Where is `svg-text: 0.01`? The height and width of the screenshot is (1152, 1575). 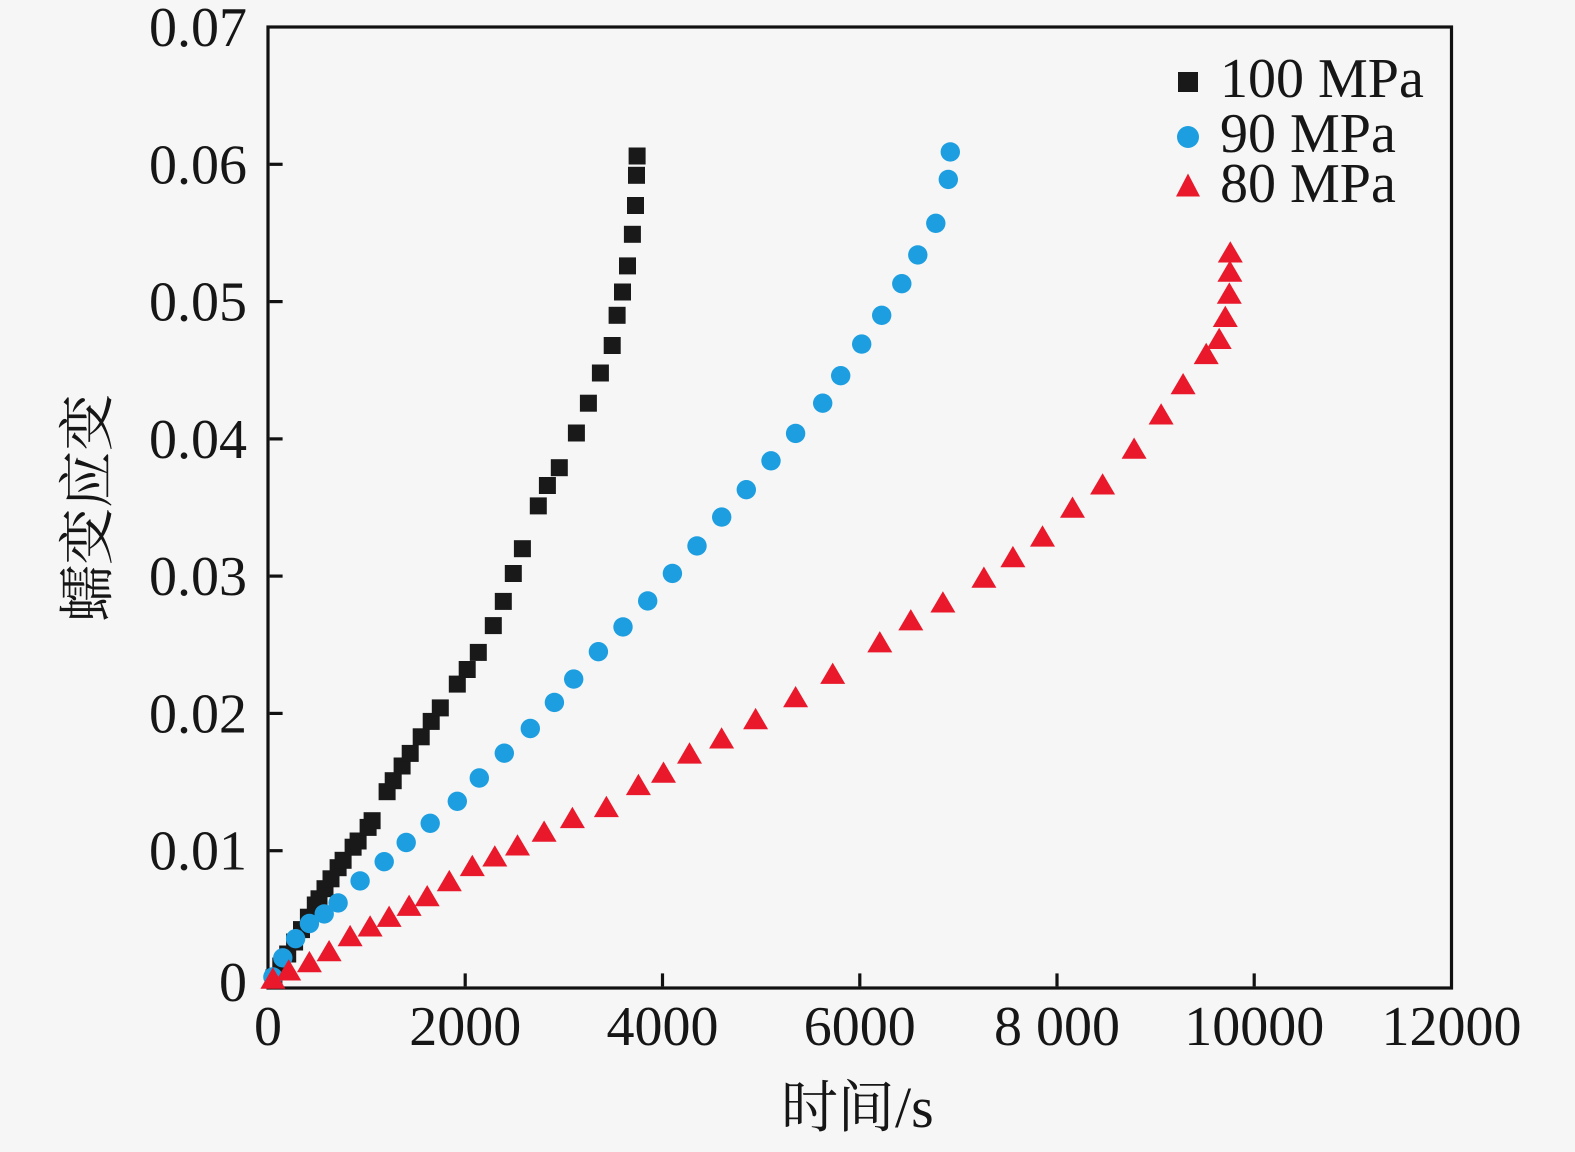 svg-text: 0.01 is located at coordinates (198, 852).